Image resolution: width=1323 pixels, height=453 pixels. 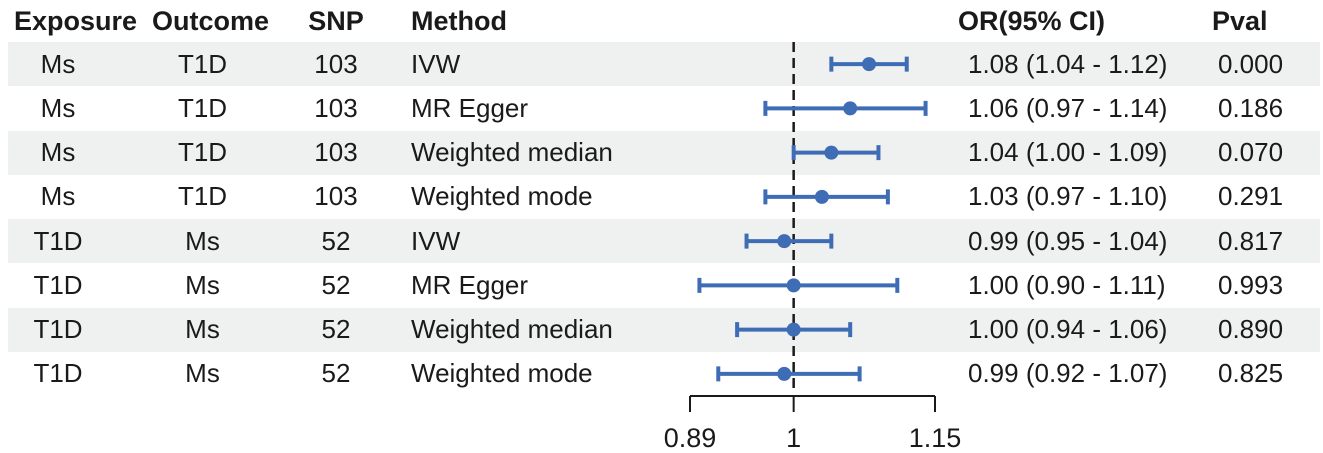 What do you see at coordinates (76, 20) in the screenshot?
I see `col-header-exposure: Exposure` at bounding box center [76, 20].